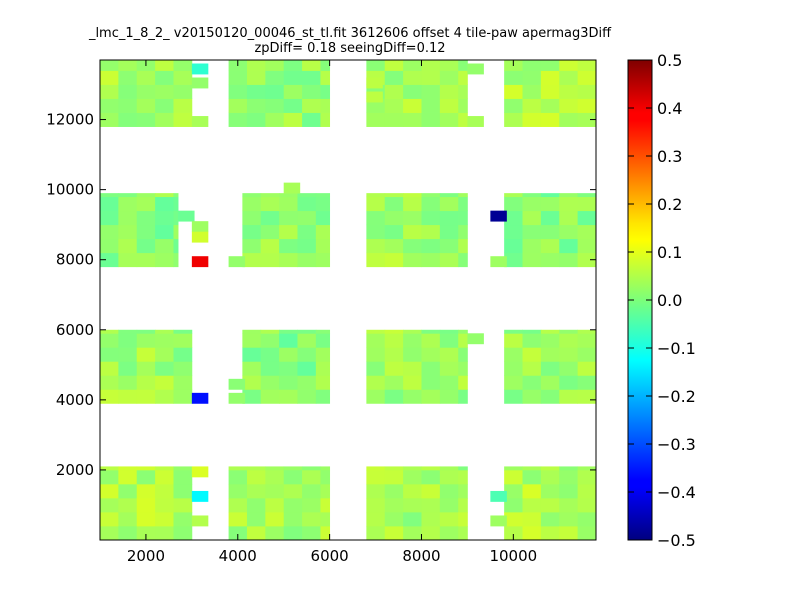 The image size is (800, 600). I want to click on chart-subtitle: zpDiff= 0.18 seeingDiff=0.12, so click(350, 48).